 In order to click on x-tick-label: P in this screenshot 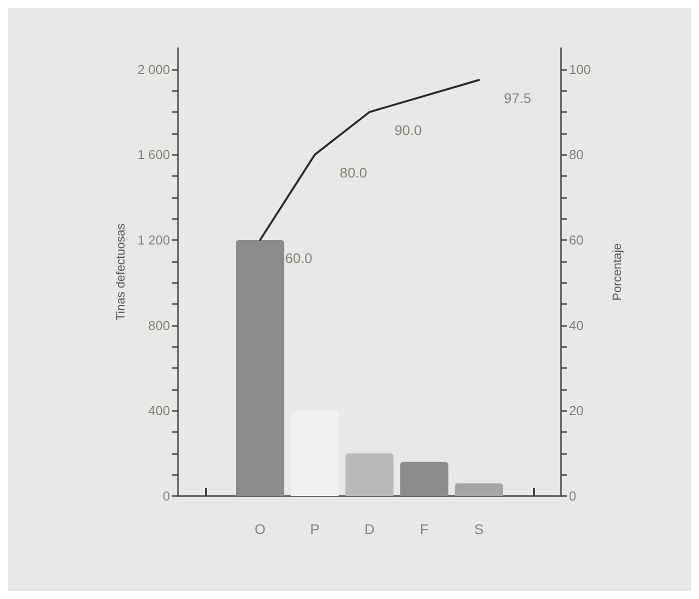, I will do `click(315, 529)`.